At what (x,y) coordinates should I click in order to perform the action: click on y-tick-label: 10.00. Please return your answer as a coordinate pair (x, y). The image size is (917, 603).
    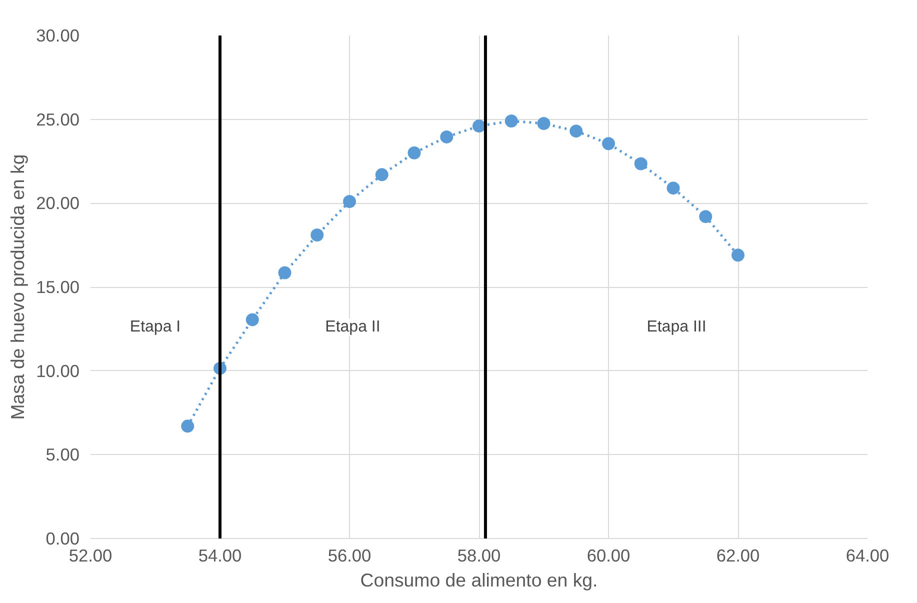
    Looking at the image, I should click on (58, 370).